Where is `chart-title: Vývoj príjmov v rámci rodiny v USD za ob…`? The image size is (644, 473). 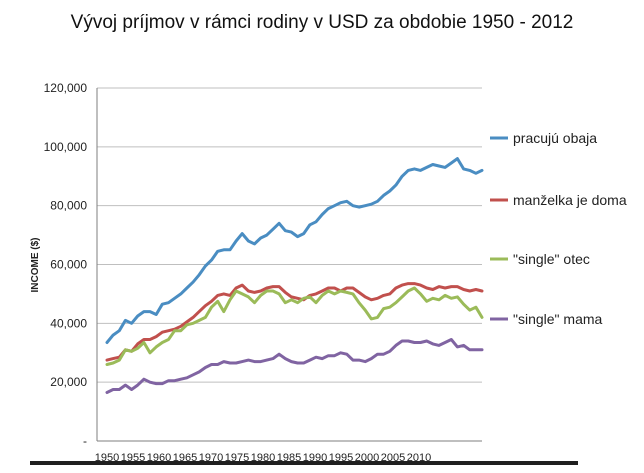 chart-title: Vývoj príjmov v rámci rodiny v USD za ob… is located at coordinates (322, 22).